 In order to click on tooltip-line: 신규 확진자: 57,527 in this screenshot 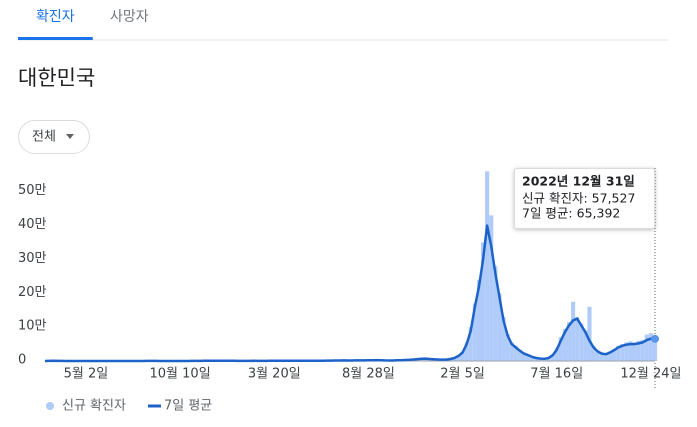, I will do `click(578, 198)`.